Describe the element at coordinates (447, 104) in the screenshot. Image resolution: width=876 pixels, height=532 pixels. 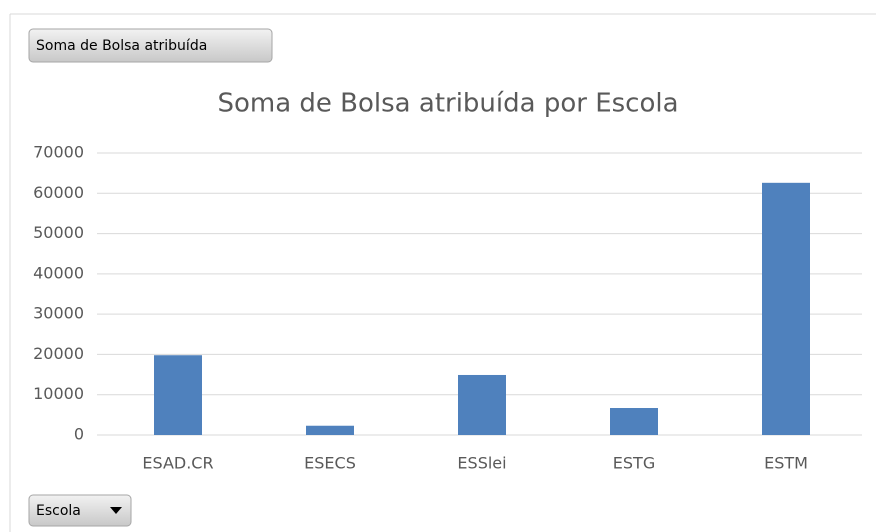
I see `chart-title: Soma de Bolsa atribuída por Escola` at that location.